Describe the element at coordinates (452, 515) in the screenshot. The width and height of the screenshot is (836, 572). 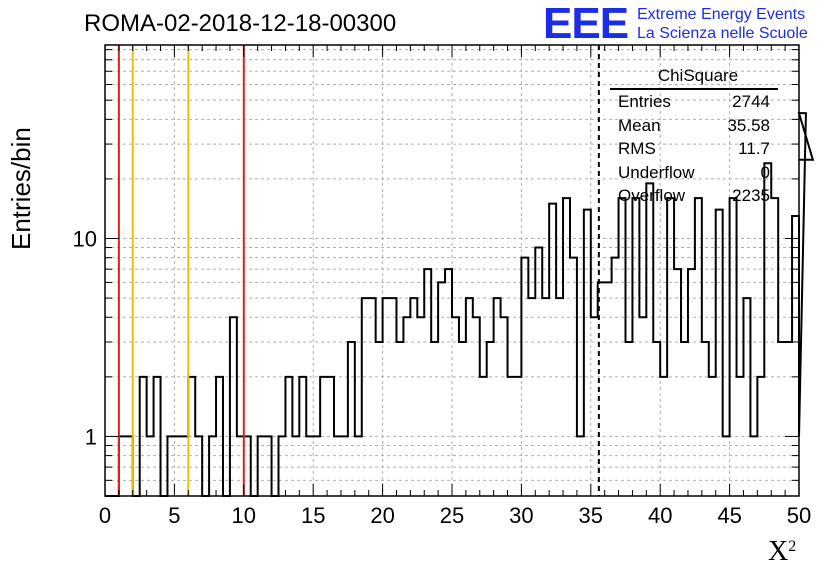
I see `x-tick-label: 25` at that location.